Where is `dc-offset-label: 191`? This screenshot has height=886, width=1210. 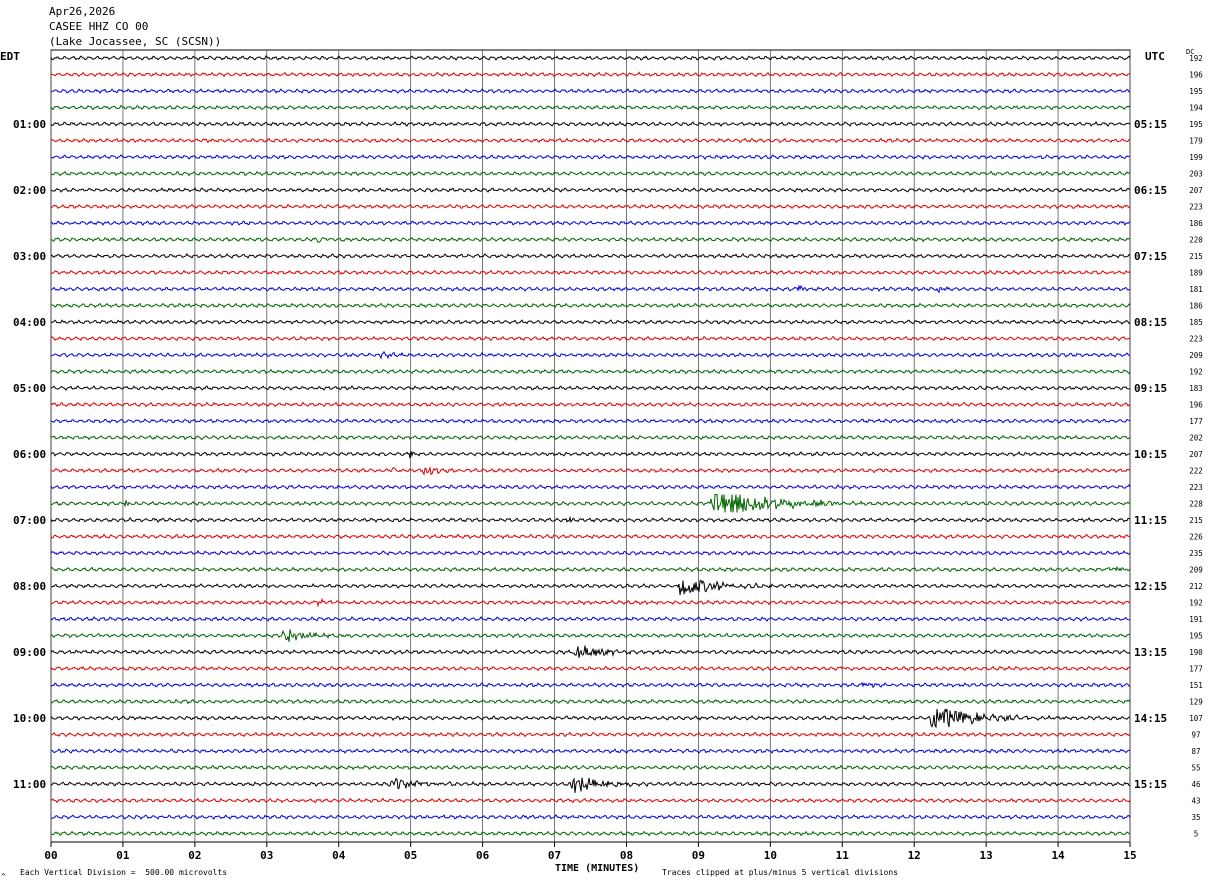 dc-offset-label: 191 is located at coordinates (1196, 619).